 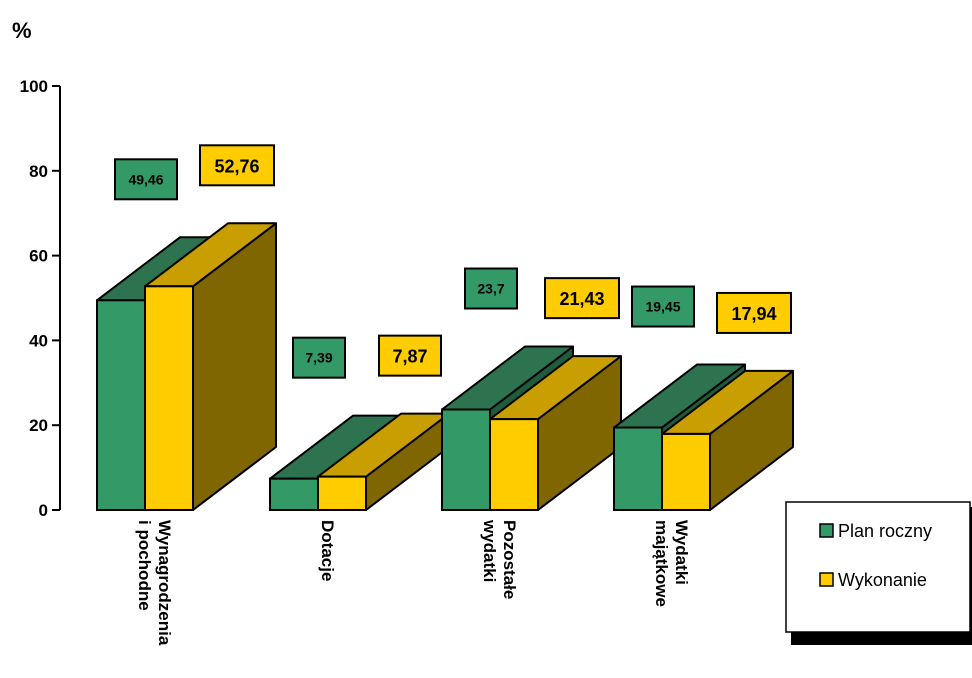 What do you see at coordinates (661, 563) in the screenshot?
I see `category-label-line: majątkowe` at bounding box center [661, 563].